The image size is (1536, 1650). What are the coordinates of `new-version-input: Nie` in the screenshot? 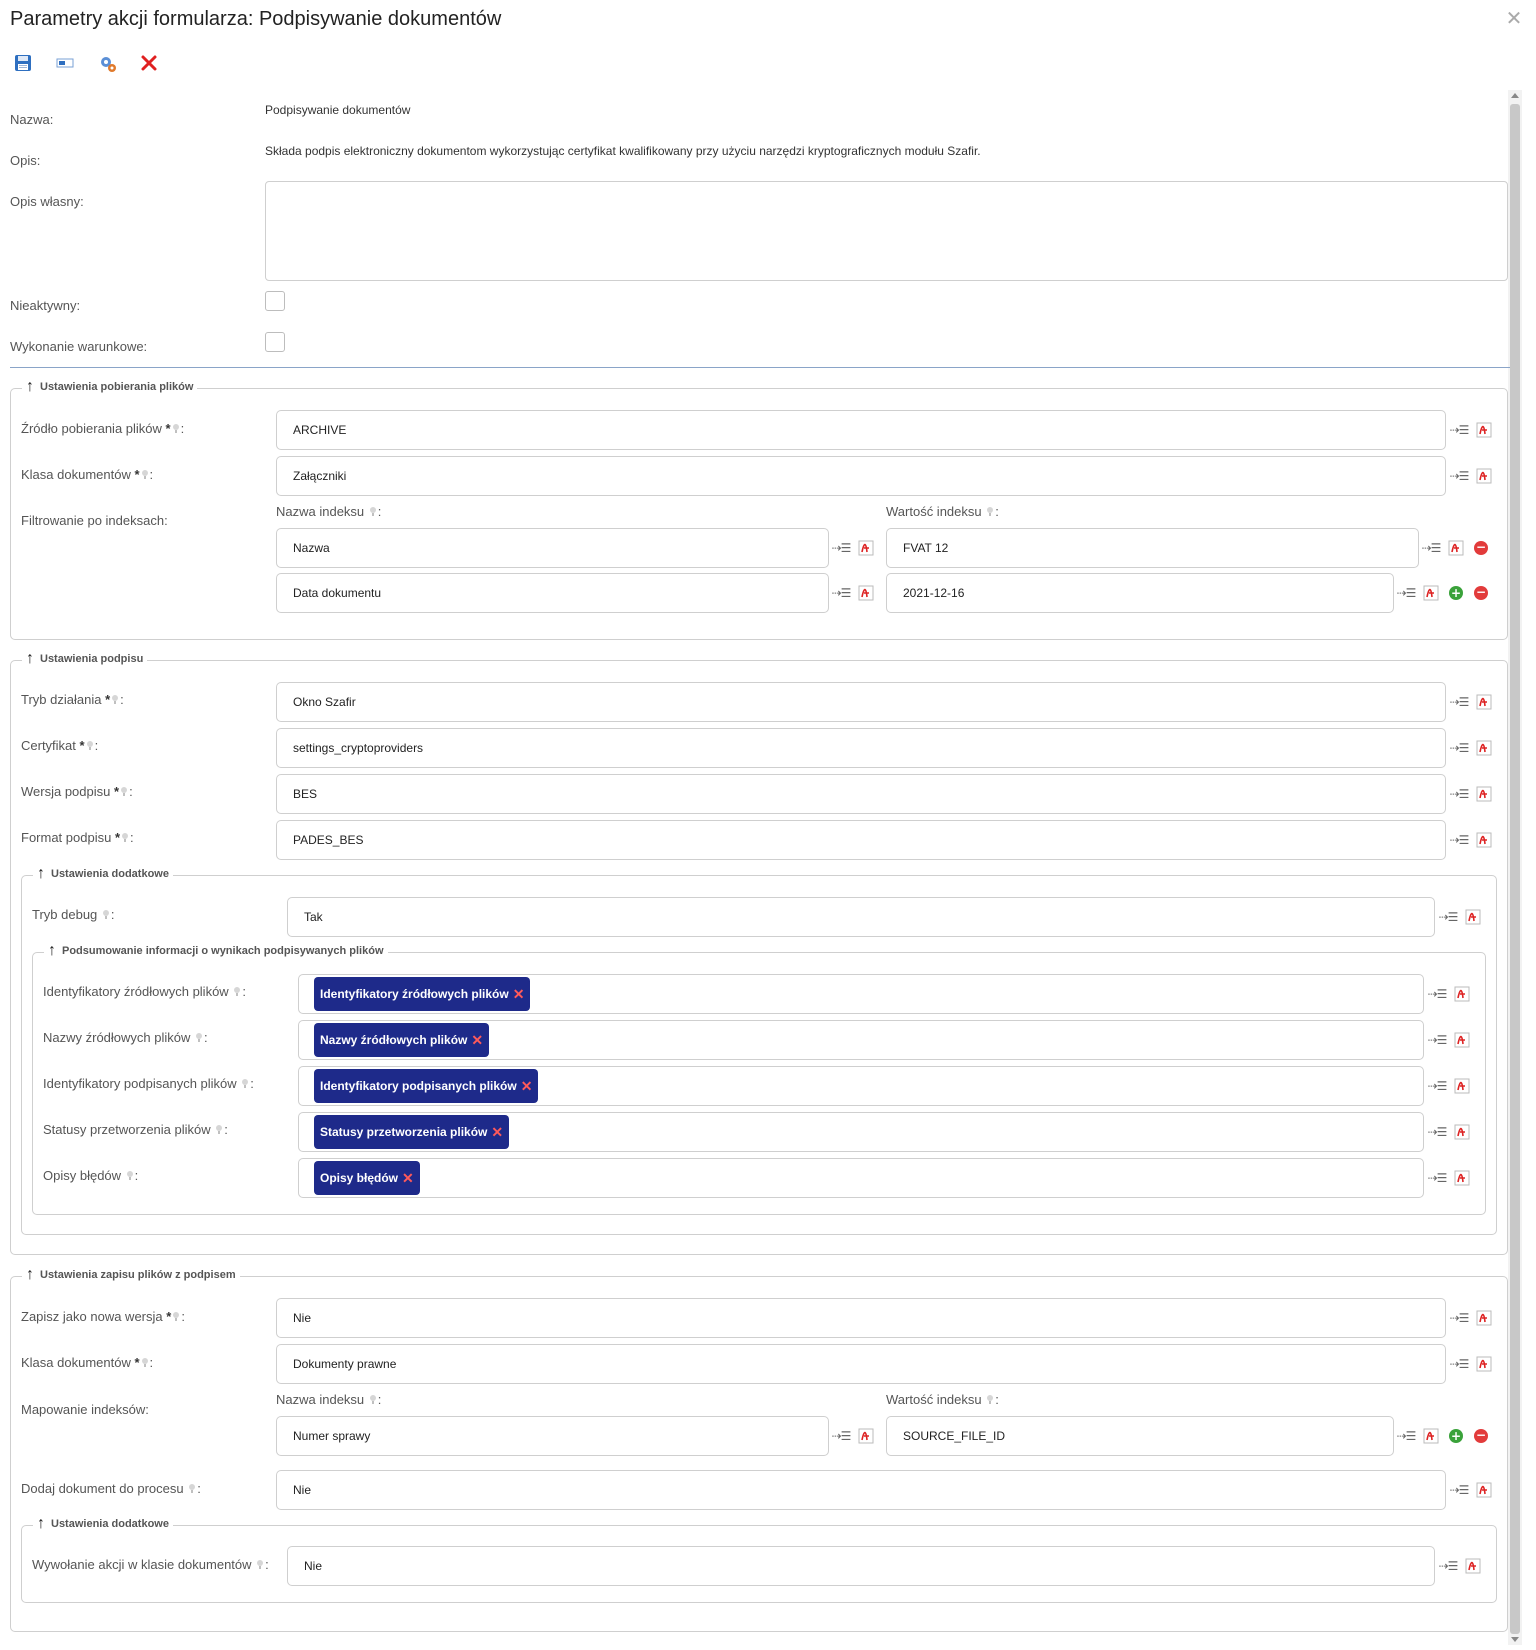 It's located at (861, 1318).